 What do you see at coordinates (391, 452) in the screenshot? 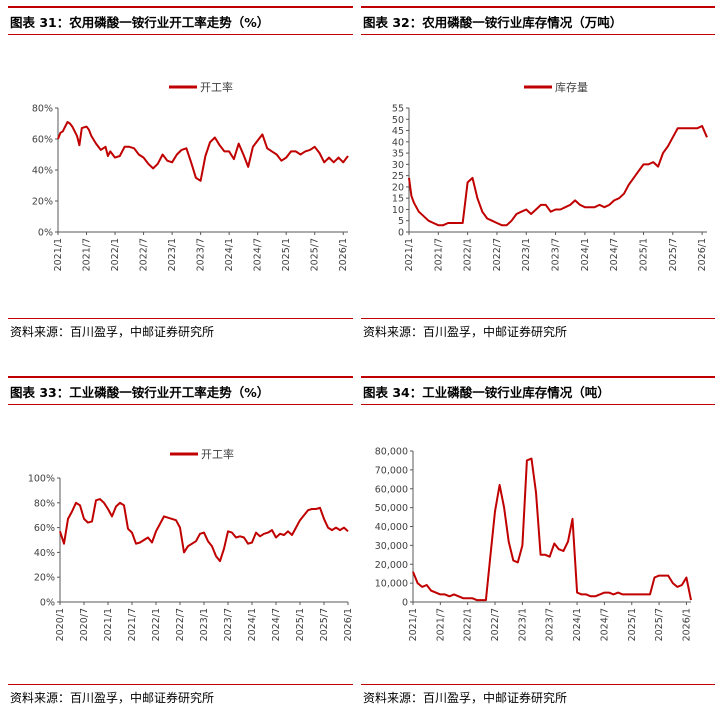
I see `y-tick-label: 80,000` at bounding box center [391, 452].